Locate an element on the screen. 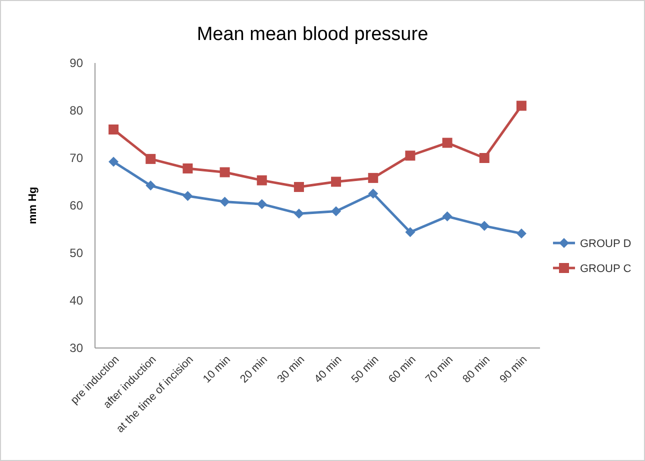 This screenshot has height=461, width=645. y-tick-label: 50 is located at coordinates (77, 253).